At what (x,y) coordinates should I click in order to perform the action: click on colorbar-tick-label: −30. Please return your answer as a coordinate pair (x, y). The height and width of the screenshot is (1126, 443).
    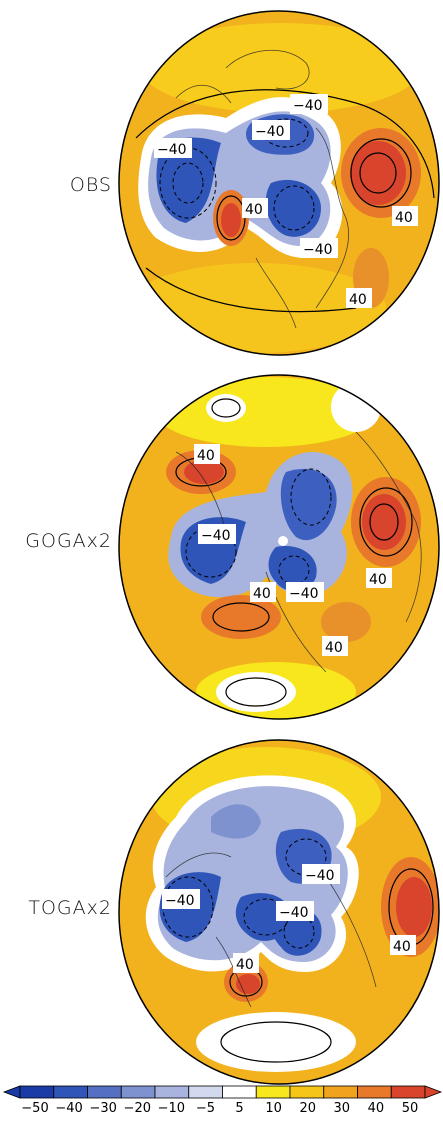
    Looking at the image, I should click on (103, 1108).